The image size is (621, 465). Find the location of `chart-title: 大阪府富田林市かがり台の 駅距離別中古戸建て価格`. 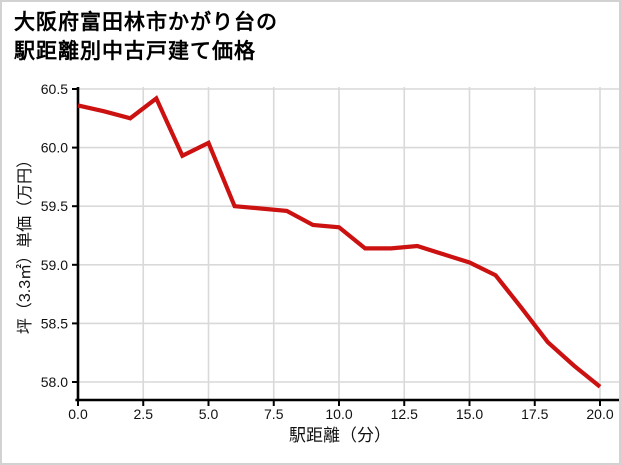

chart-title: 大阪府富田林市かがり台の 駅距離別中古戸建て価格 is located at coordinates (146, 37).